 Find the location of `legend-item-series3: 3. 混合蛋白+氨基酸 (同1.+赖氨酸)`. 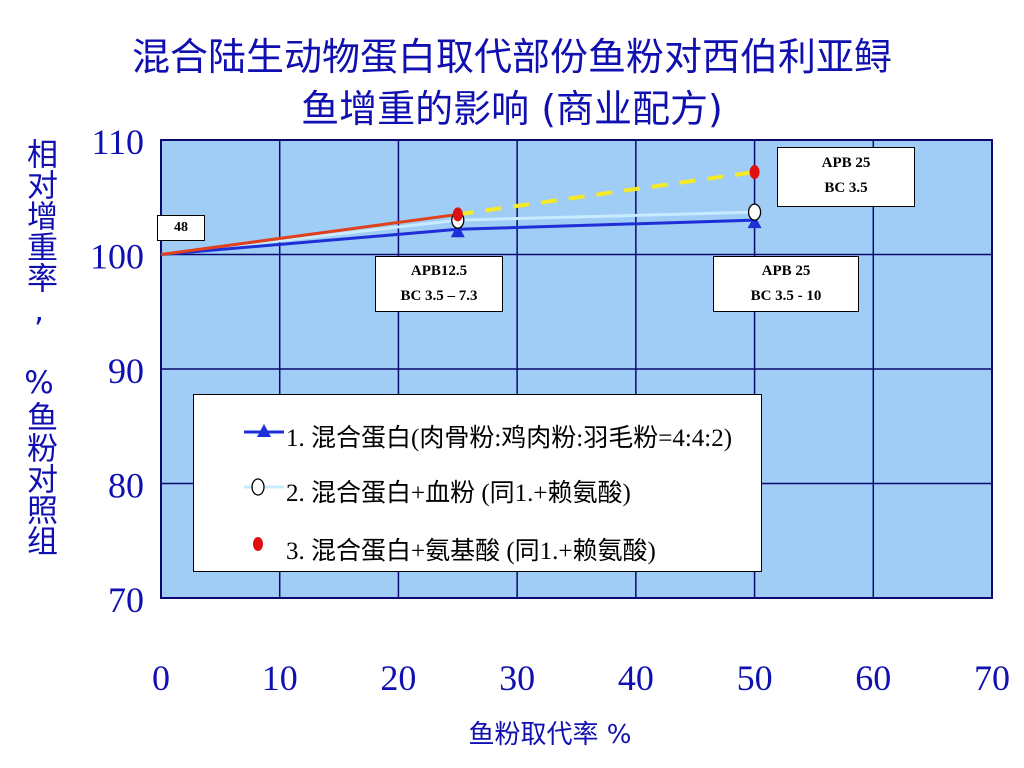

legend-item-series3: 3. 混合蛋白+氨基酸 (同1.+赖氨酸) is located at coordinates (477, 545).